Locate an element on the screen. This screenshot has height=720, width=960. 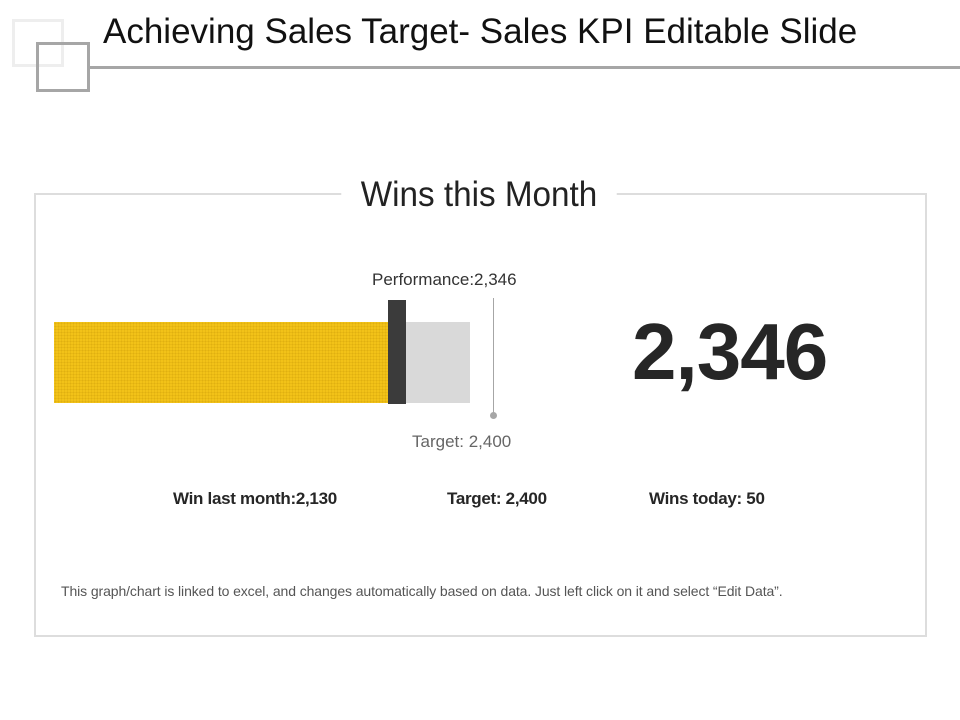
bullet-bar-performance is located at coordinates (221, 362).